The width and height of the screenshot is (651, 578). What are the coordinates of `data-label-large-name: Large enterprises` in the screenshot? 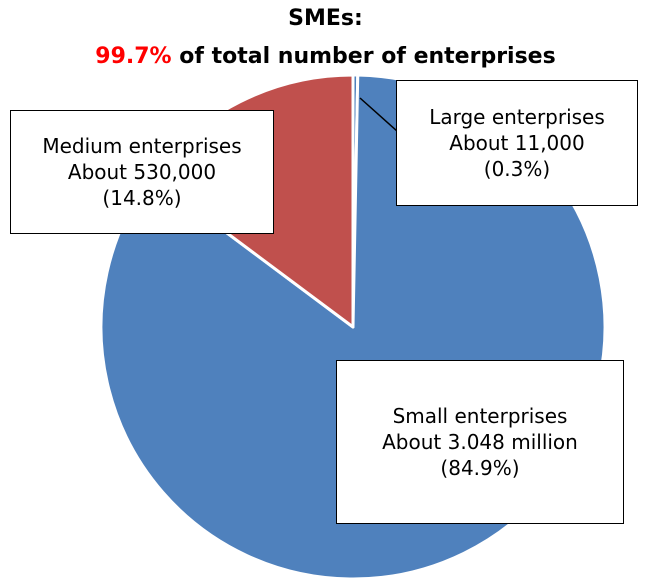 It's located at (517, 117).